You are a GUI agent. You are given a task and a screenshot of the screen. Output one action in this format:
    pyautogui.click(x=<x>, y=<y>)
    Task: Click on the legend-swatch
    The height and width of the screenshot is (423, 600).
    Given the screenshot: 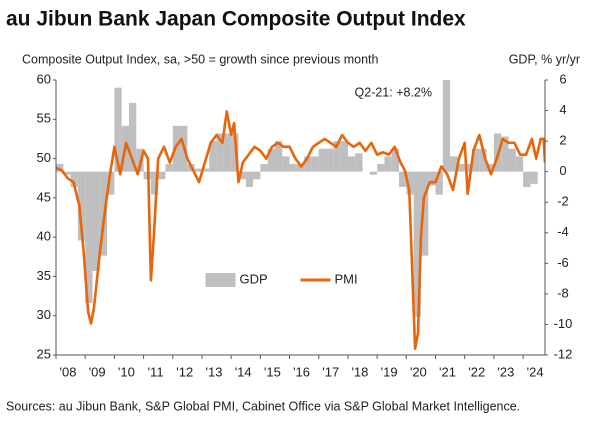 What is the action you would take?
    pyautogui.click(x=220, y=280)
    